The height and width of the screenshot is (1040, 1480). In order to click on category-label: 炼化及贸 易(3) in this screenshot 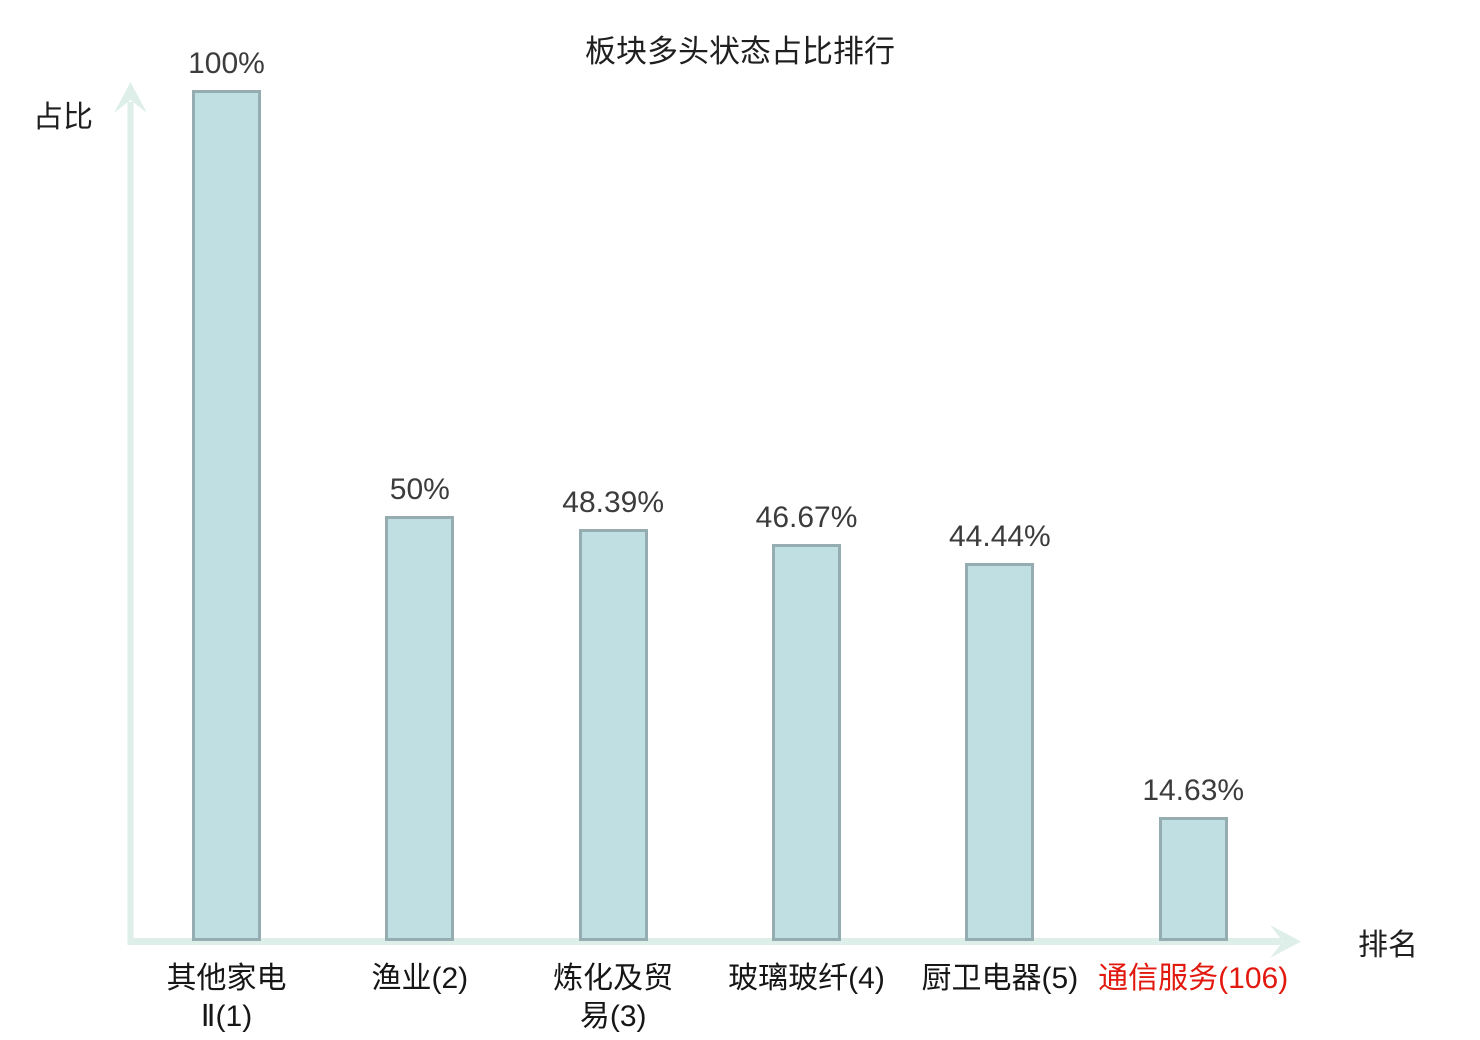, I will do `click(613, 997)`.